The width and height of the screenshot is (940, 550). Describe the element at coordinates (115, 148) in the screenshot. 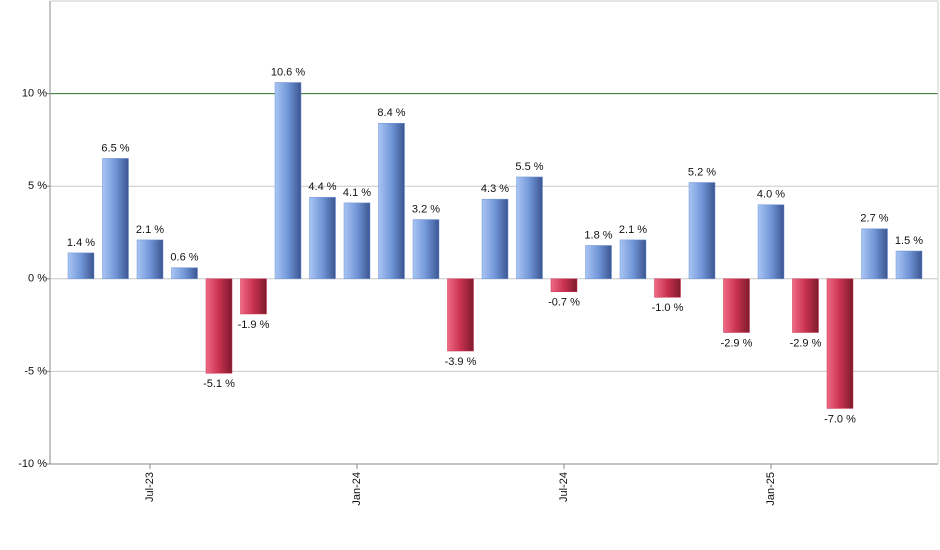

I see `data-label: 6.5 %` at that location.